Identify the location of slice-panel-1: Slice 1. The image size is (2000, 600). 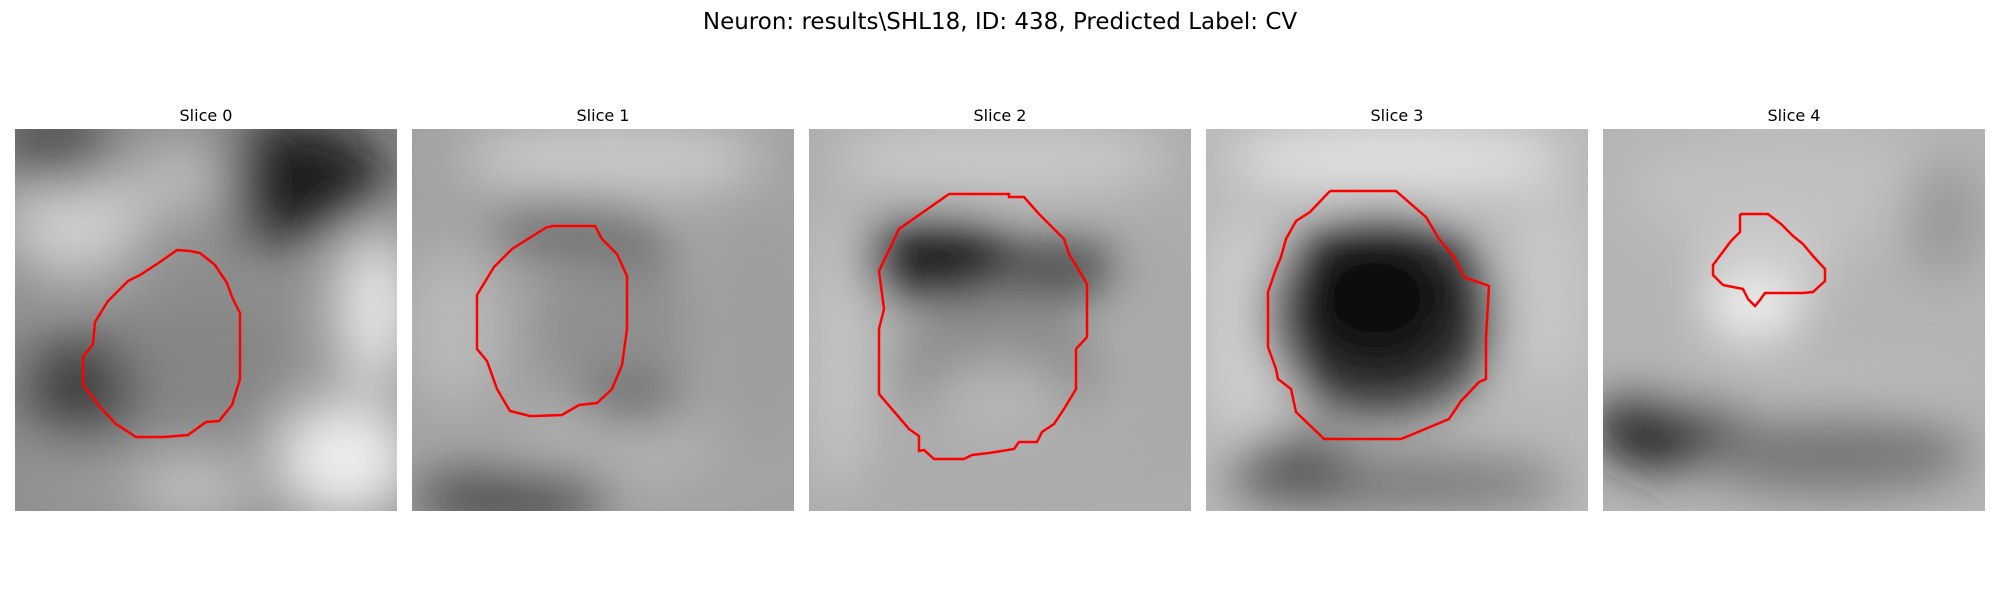
(603, 308).